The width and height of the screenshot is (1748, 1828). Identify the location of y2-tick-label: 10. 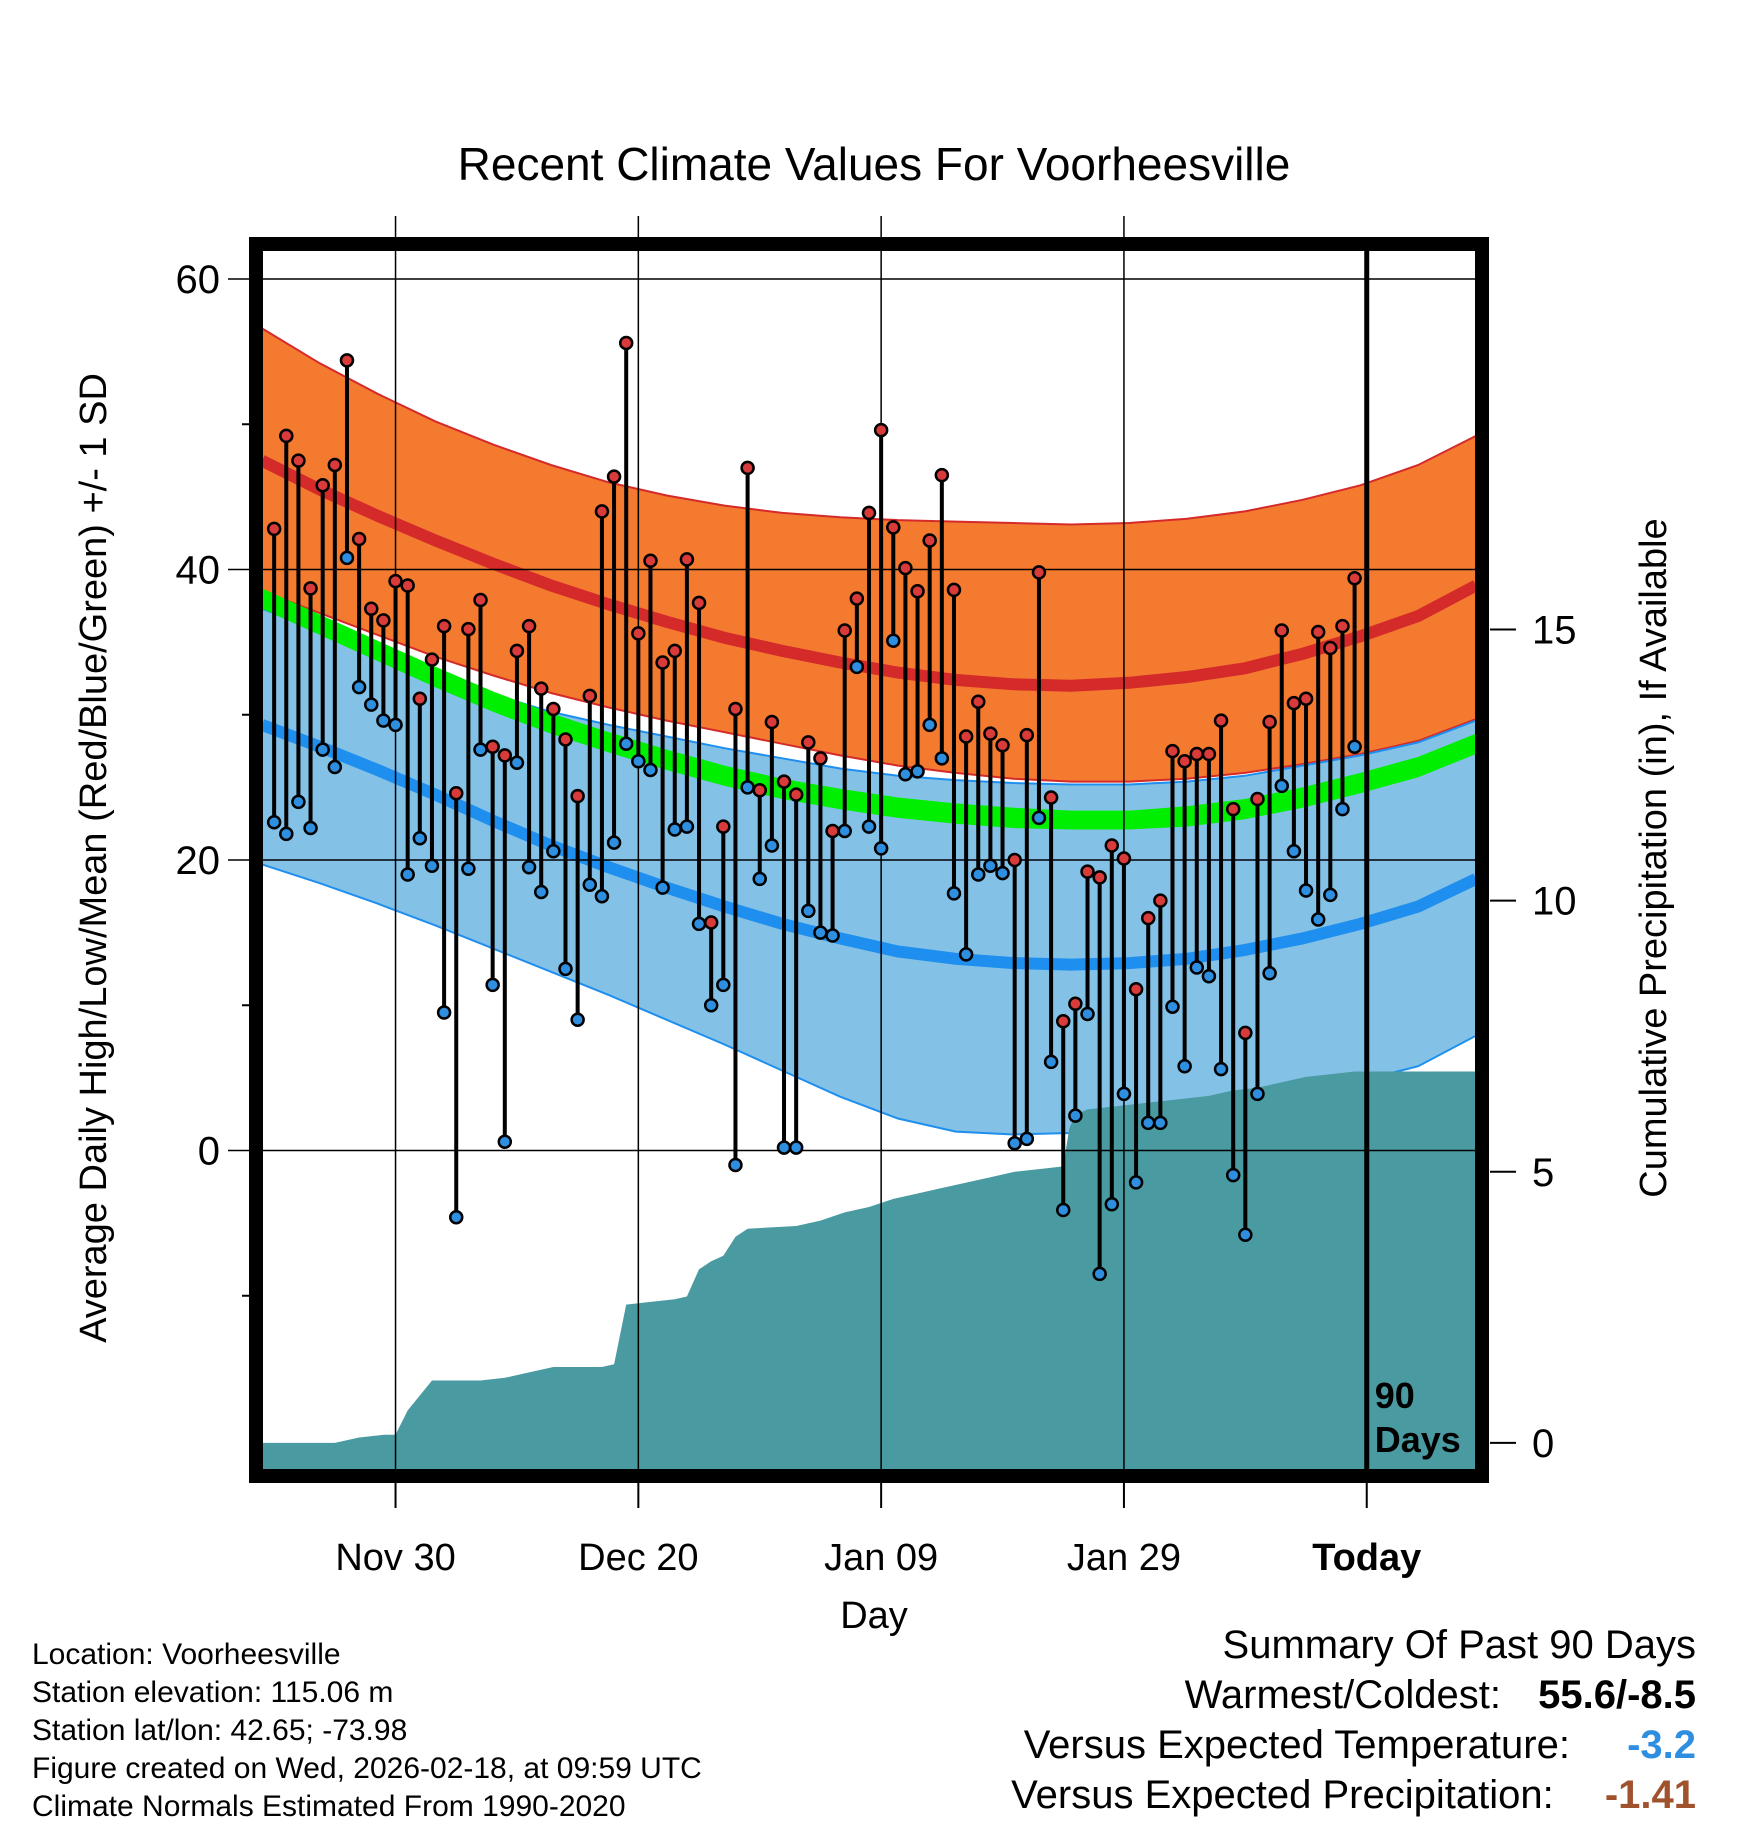
(1554, 902).